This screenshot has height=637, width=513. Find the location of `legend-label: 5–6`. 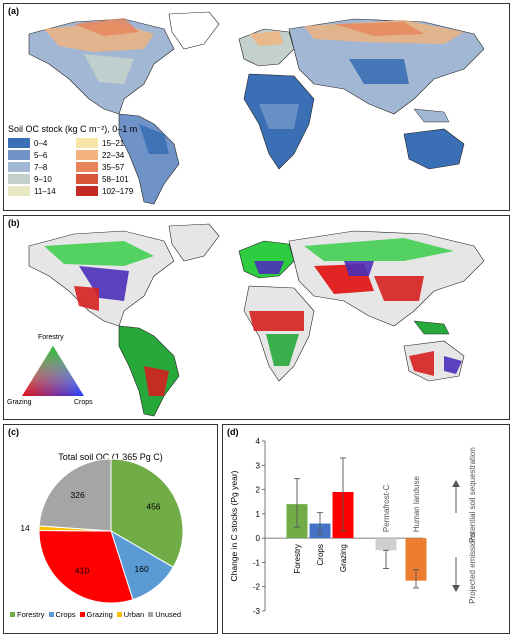

legend-label: 5–6 is located at coordinates (41, 155).